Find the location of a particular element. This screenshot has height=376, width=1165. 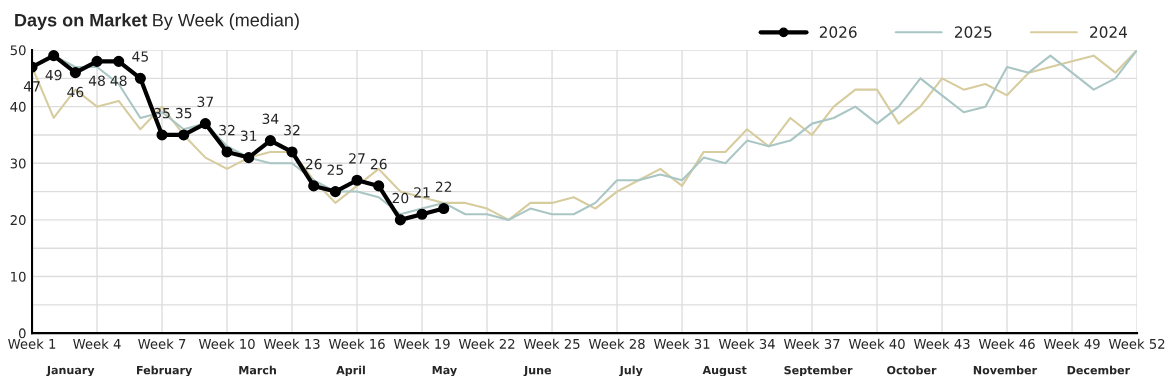

y-tick-label: 20 is located at coordinates (18, 220).